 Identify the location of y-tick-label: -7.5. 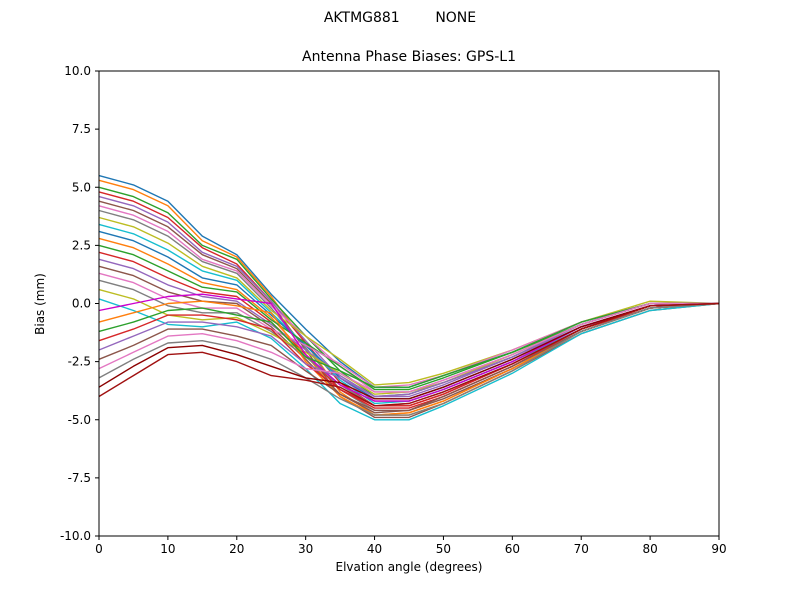
(79, 478).